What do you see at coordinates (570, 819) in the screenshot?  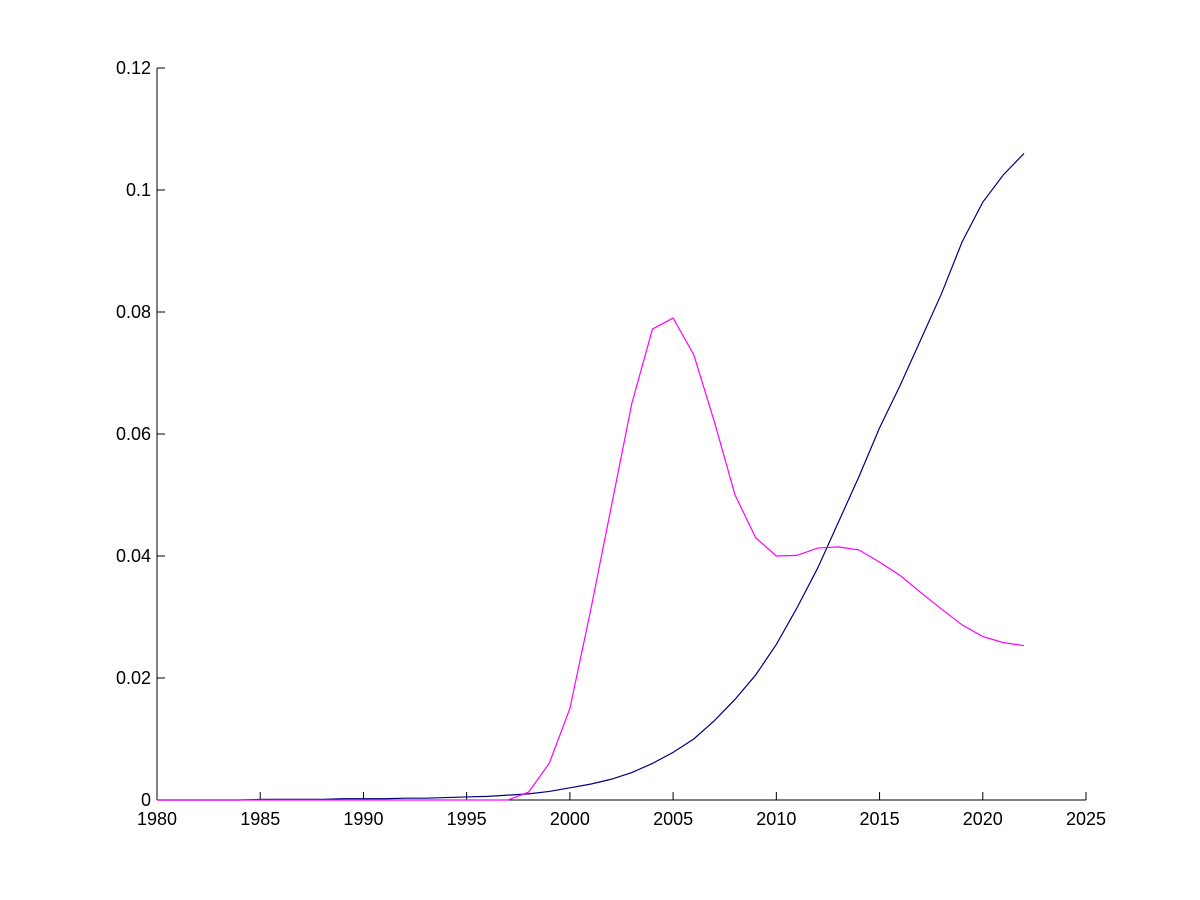 I see `x-tick-label: 2000` at bounding box center [570, 819].